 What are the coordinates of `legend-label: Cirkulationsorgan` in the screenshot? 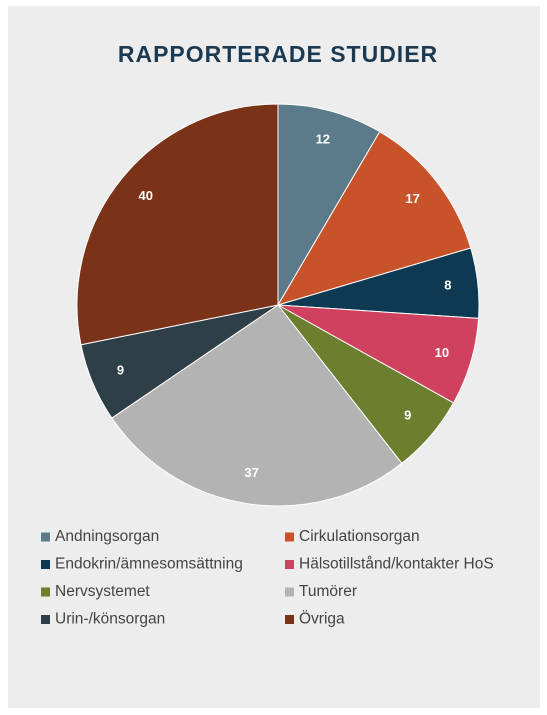 It's located at (359, 536).